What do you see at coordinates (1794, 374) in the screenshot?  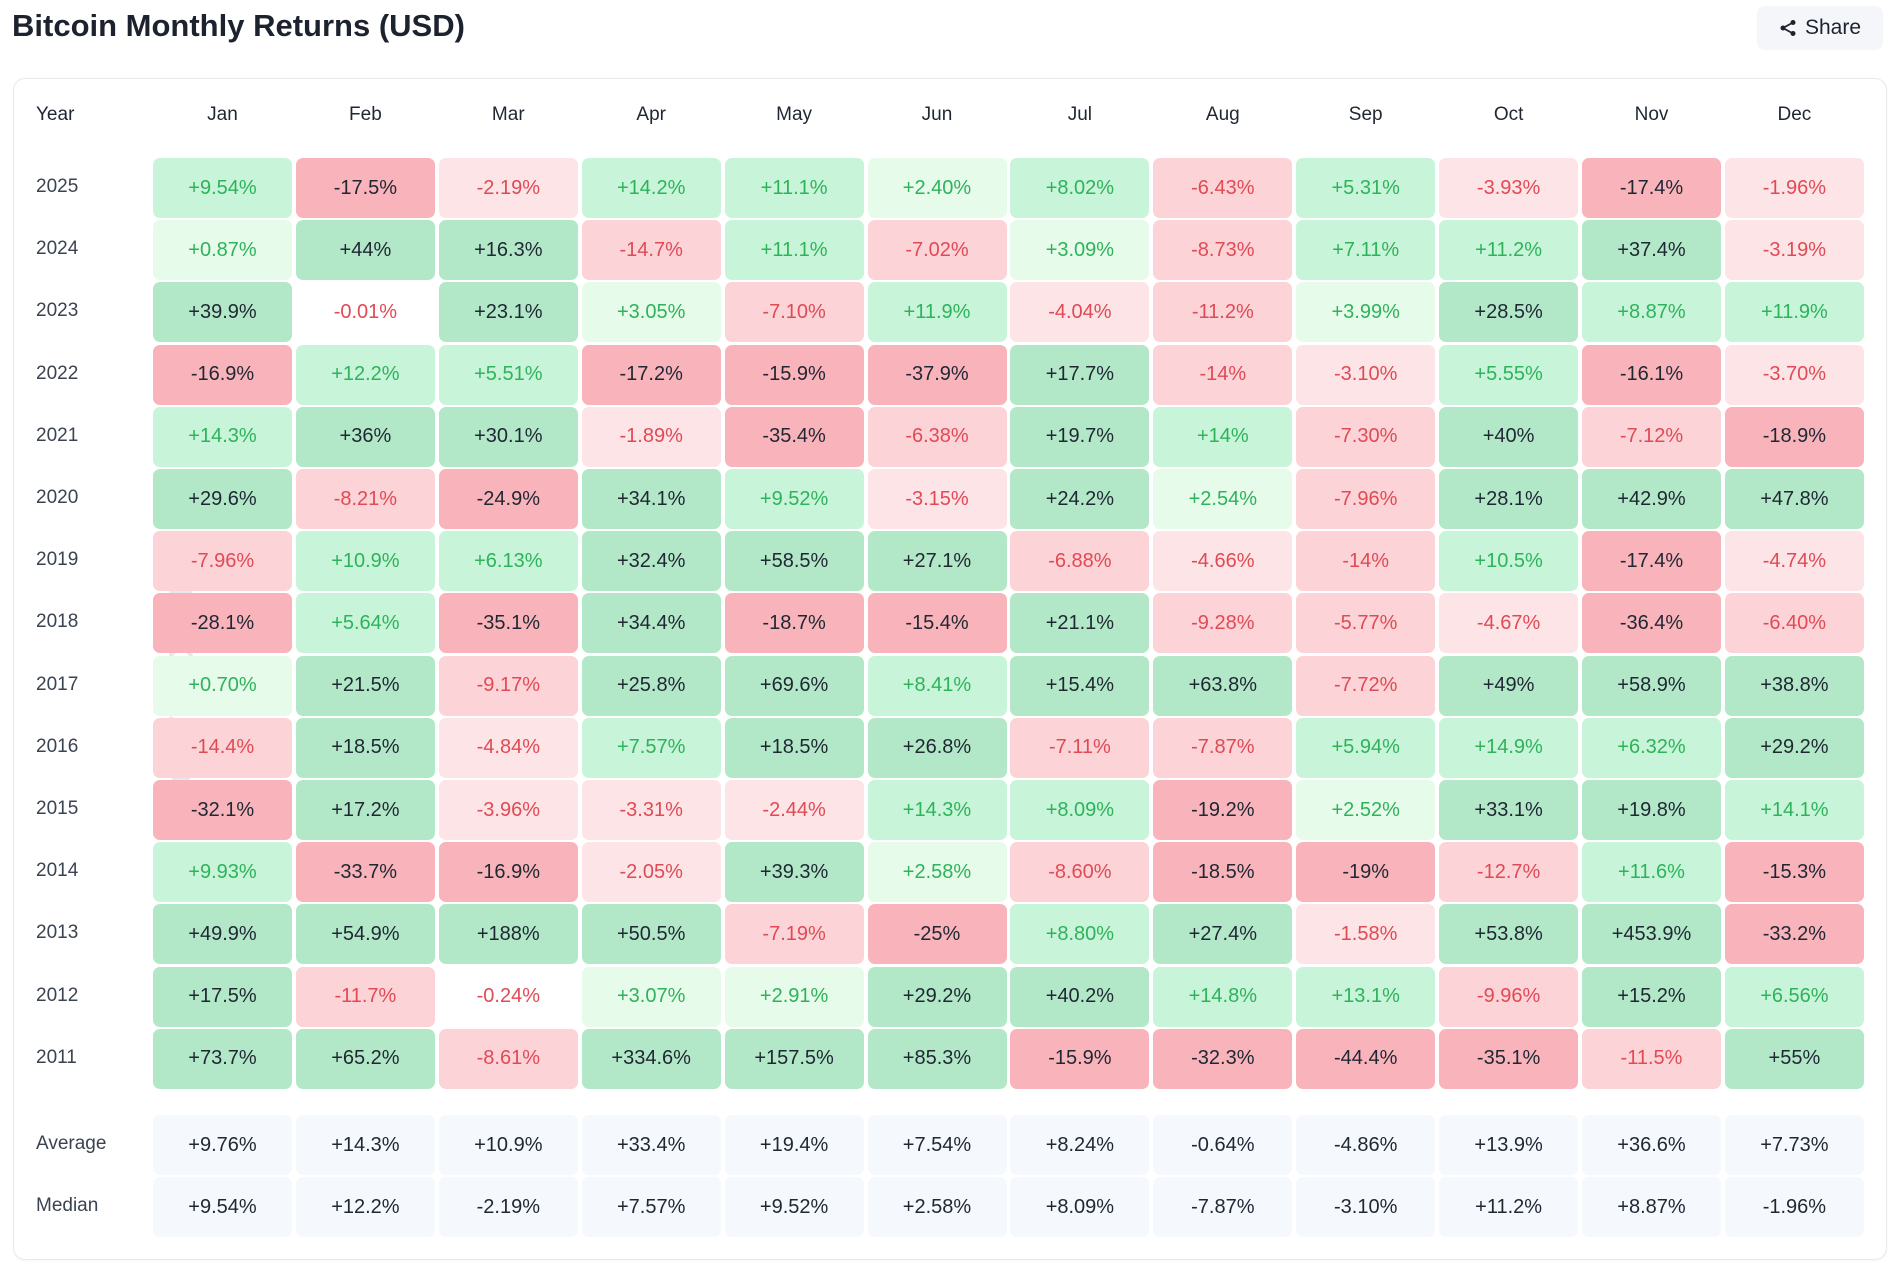 I see `return-cell-2022-dec: -3.70%` at bounding box center [1794, 374].